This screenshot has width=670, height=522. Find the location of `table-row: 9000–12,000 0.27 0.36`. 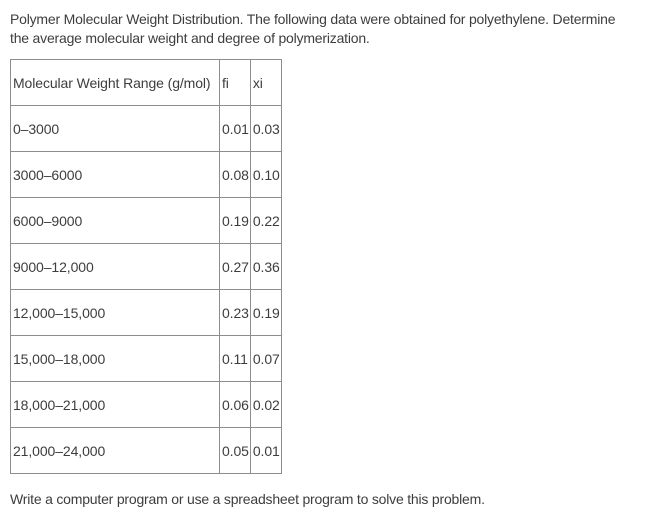

table-row: 9000–12,000 0.27 0.36 is located at coordinates (146, 266).